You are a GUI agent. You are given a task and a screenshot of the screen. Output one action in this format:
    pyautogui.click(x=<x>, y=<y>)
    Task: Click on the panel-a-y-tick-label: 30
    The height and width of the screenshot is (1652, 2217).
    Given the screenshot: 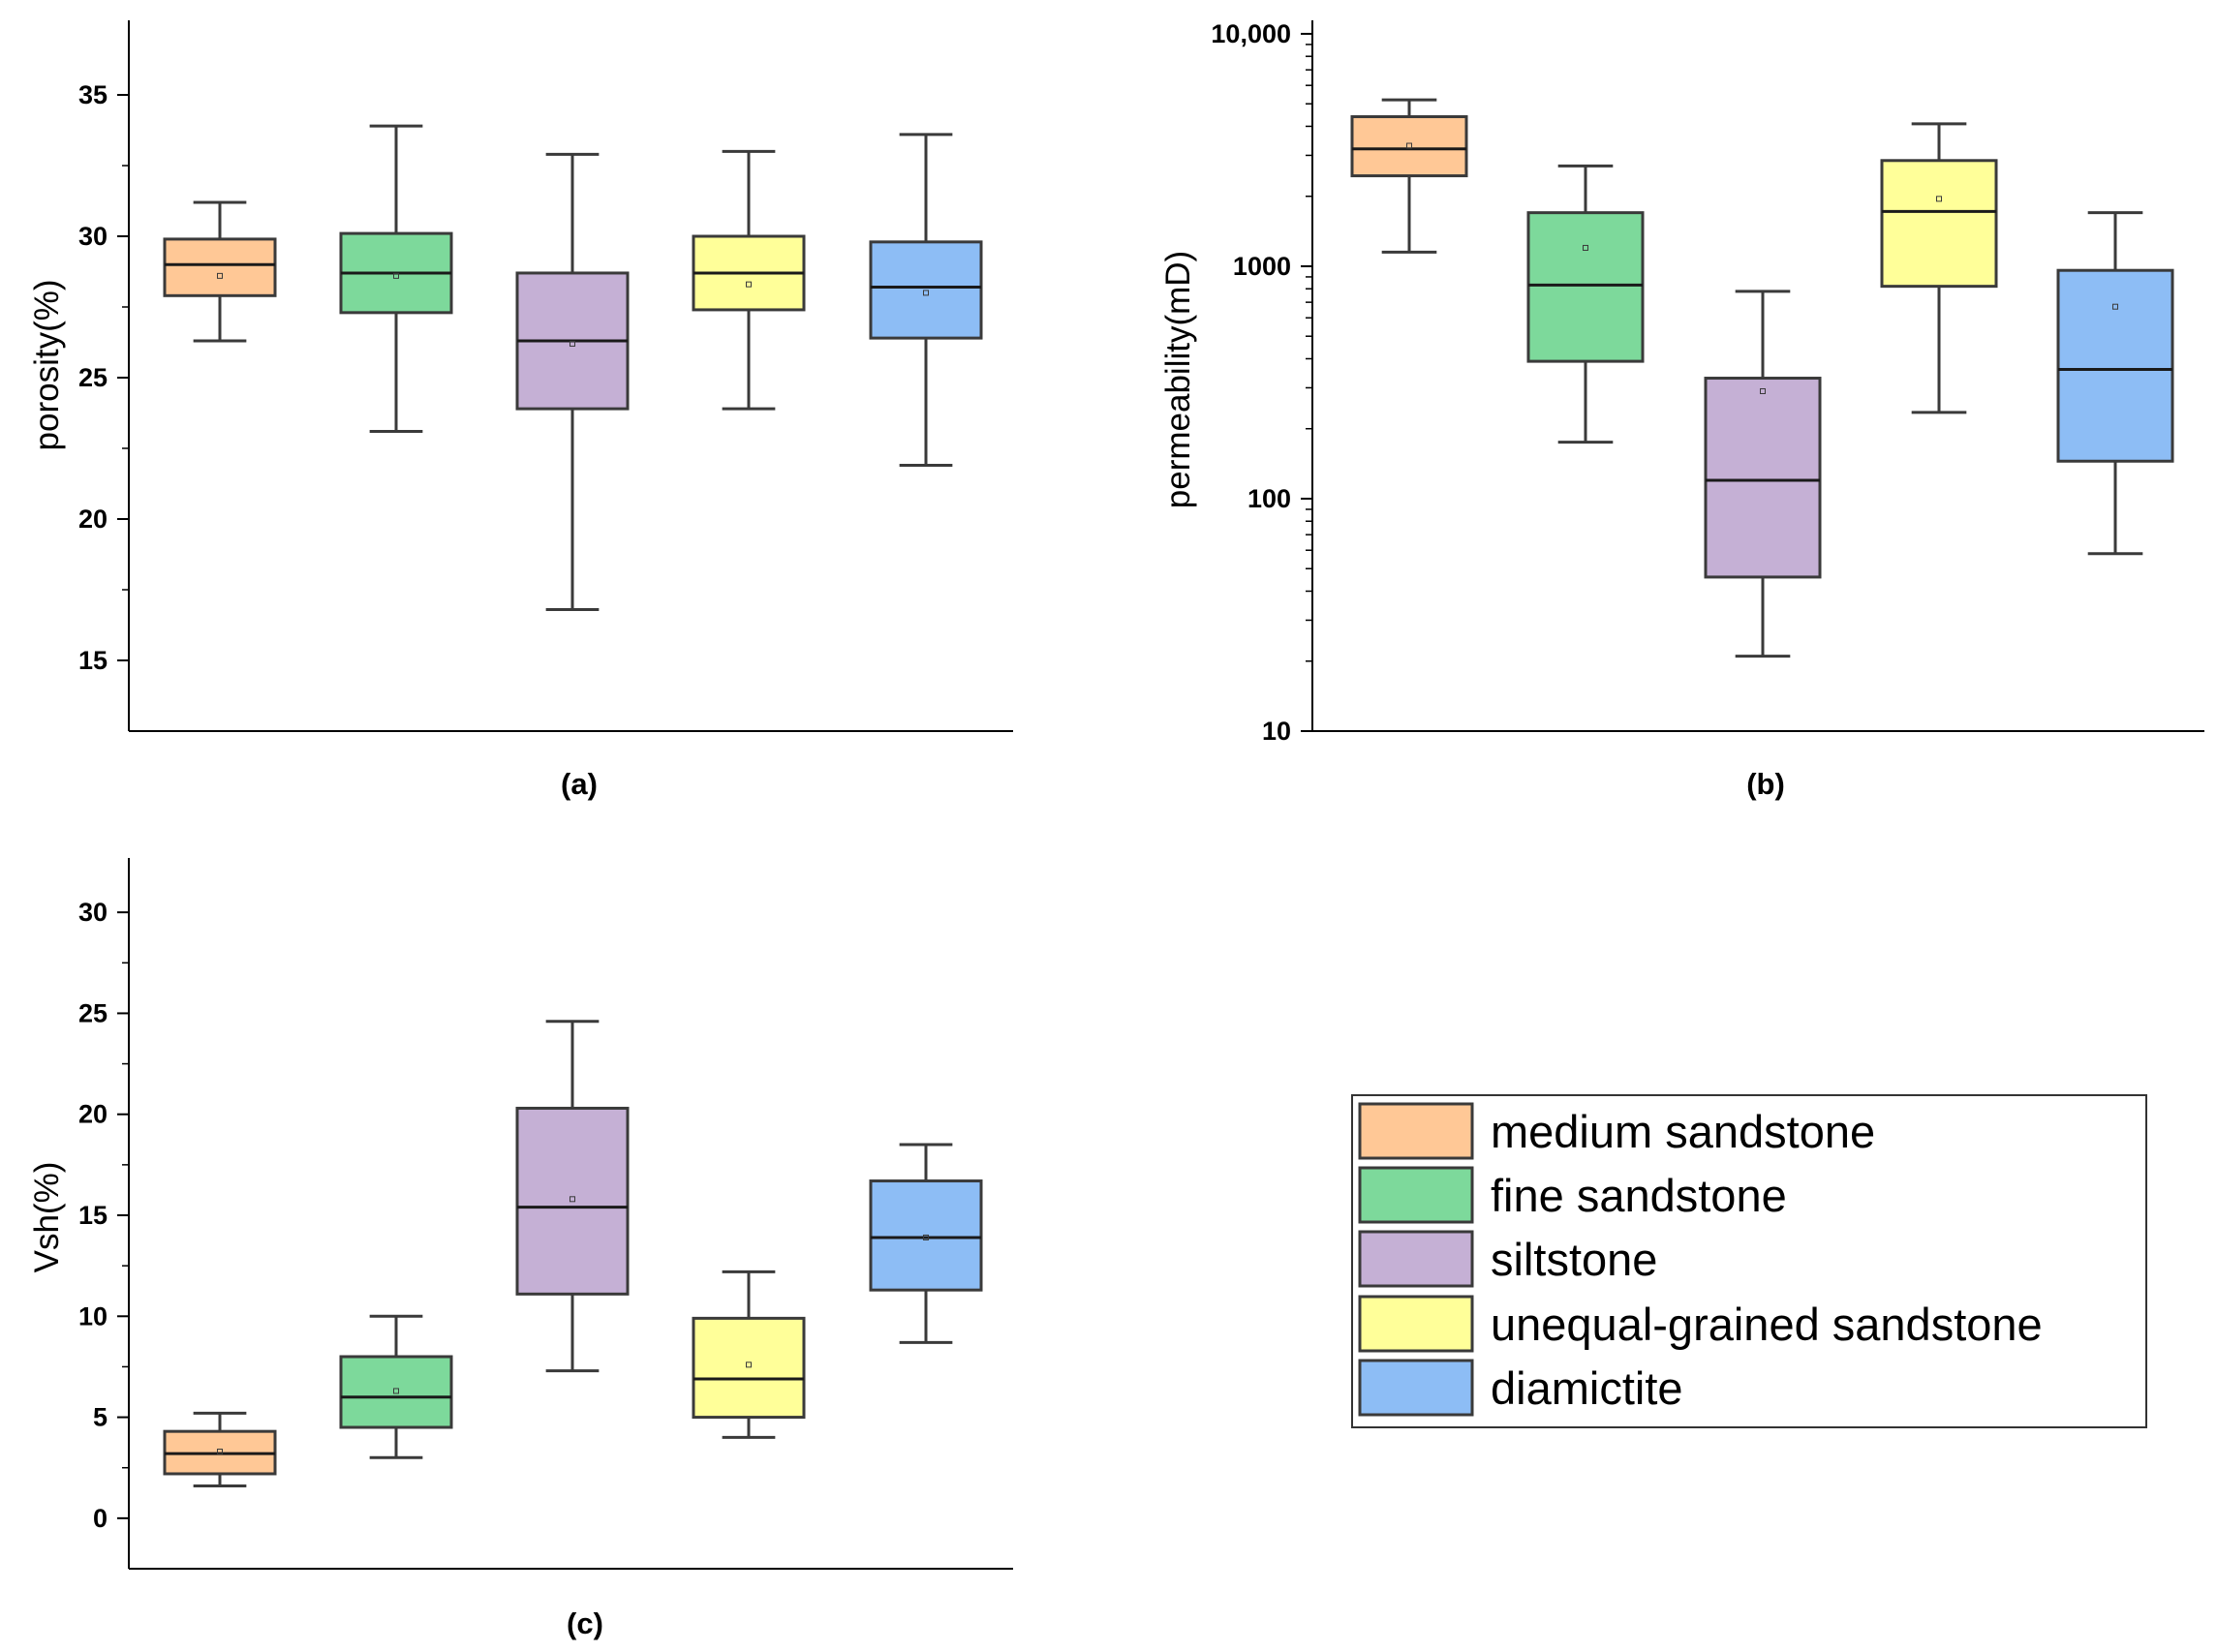 What is the action you would take?
    pyautogui.click(x=93, y=236)
    